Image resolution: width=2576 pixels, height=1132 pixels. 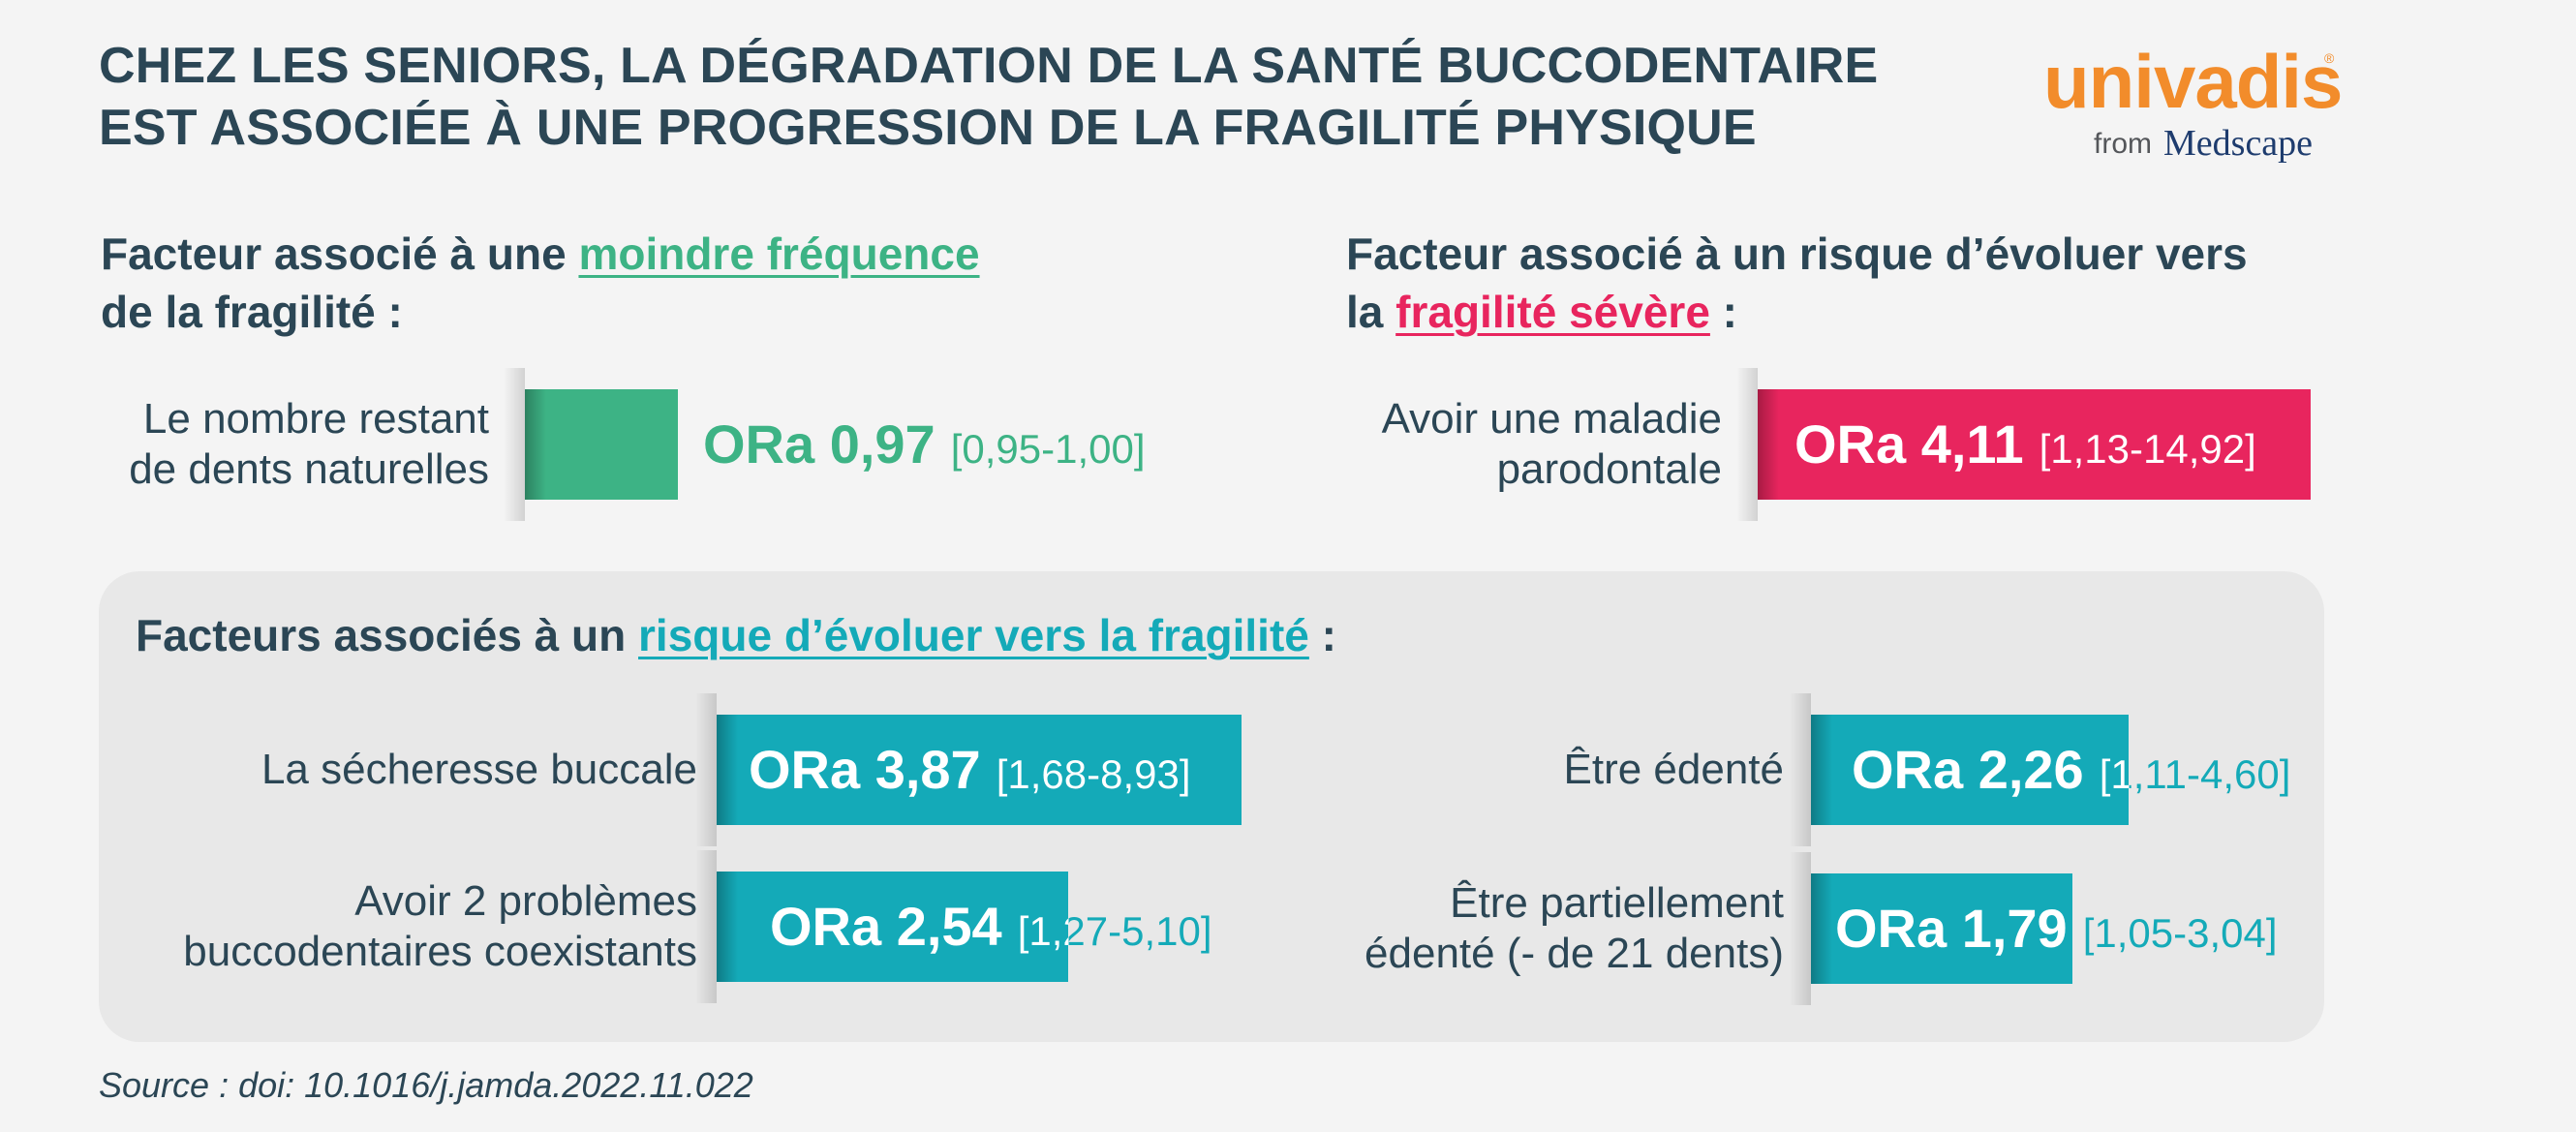 I want to click on heading-severe-post: :, so click(x=1723, y=312).